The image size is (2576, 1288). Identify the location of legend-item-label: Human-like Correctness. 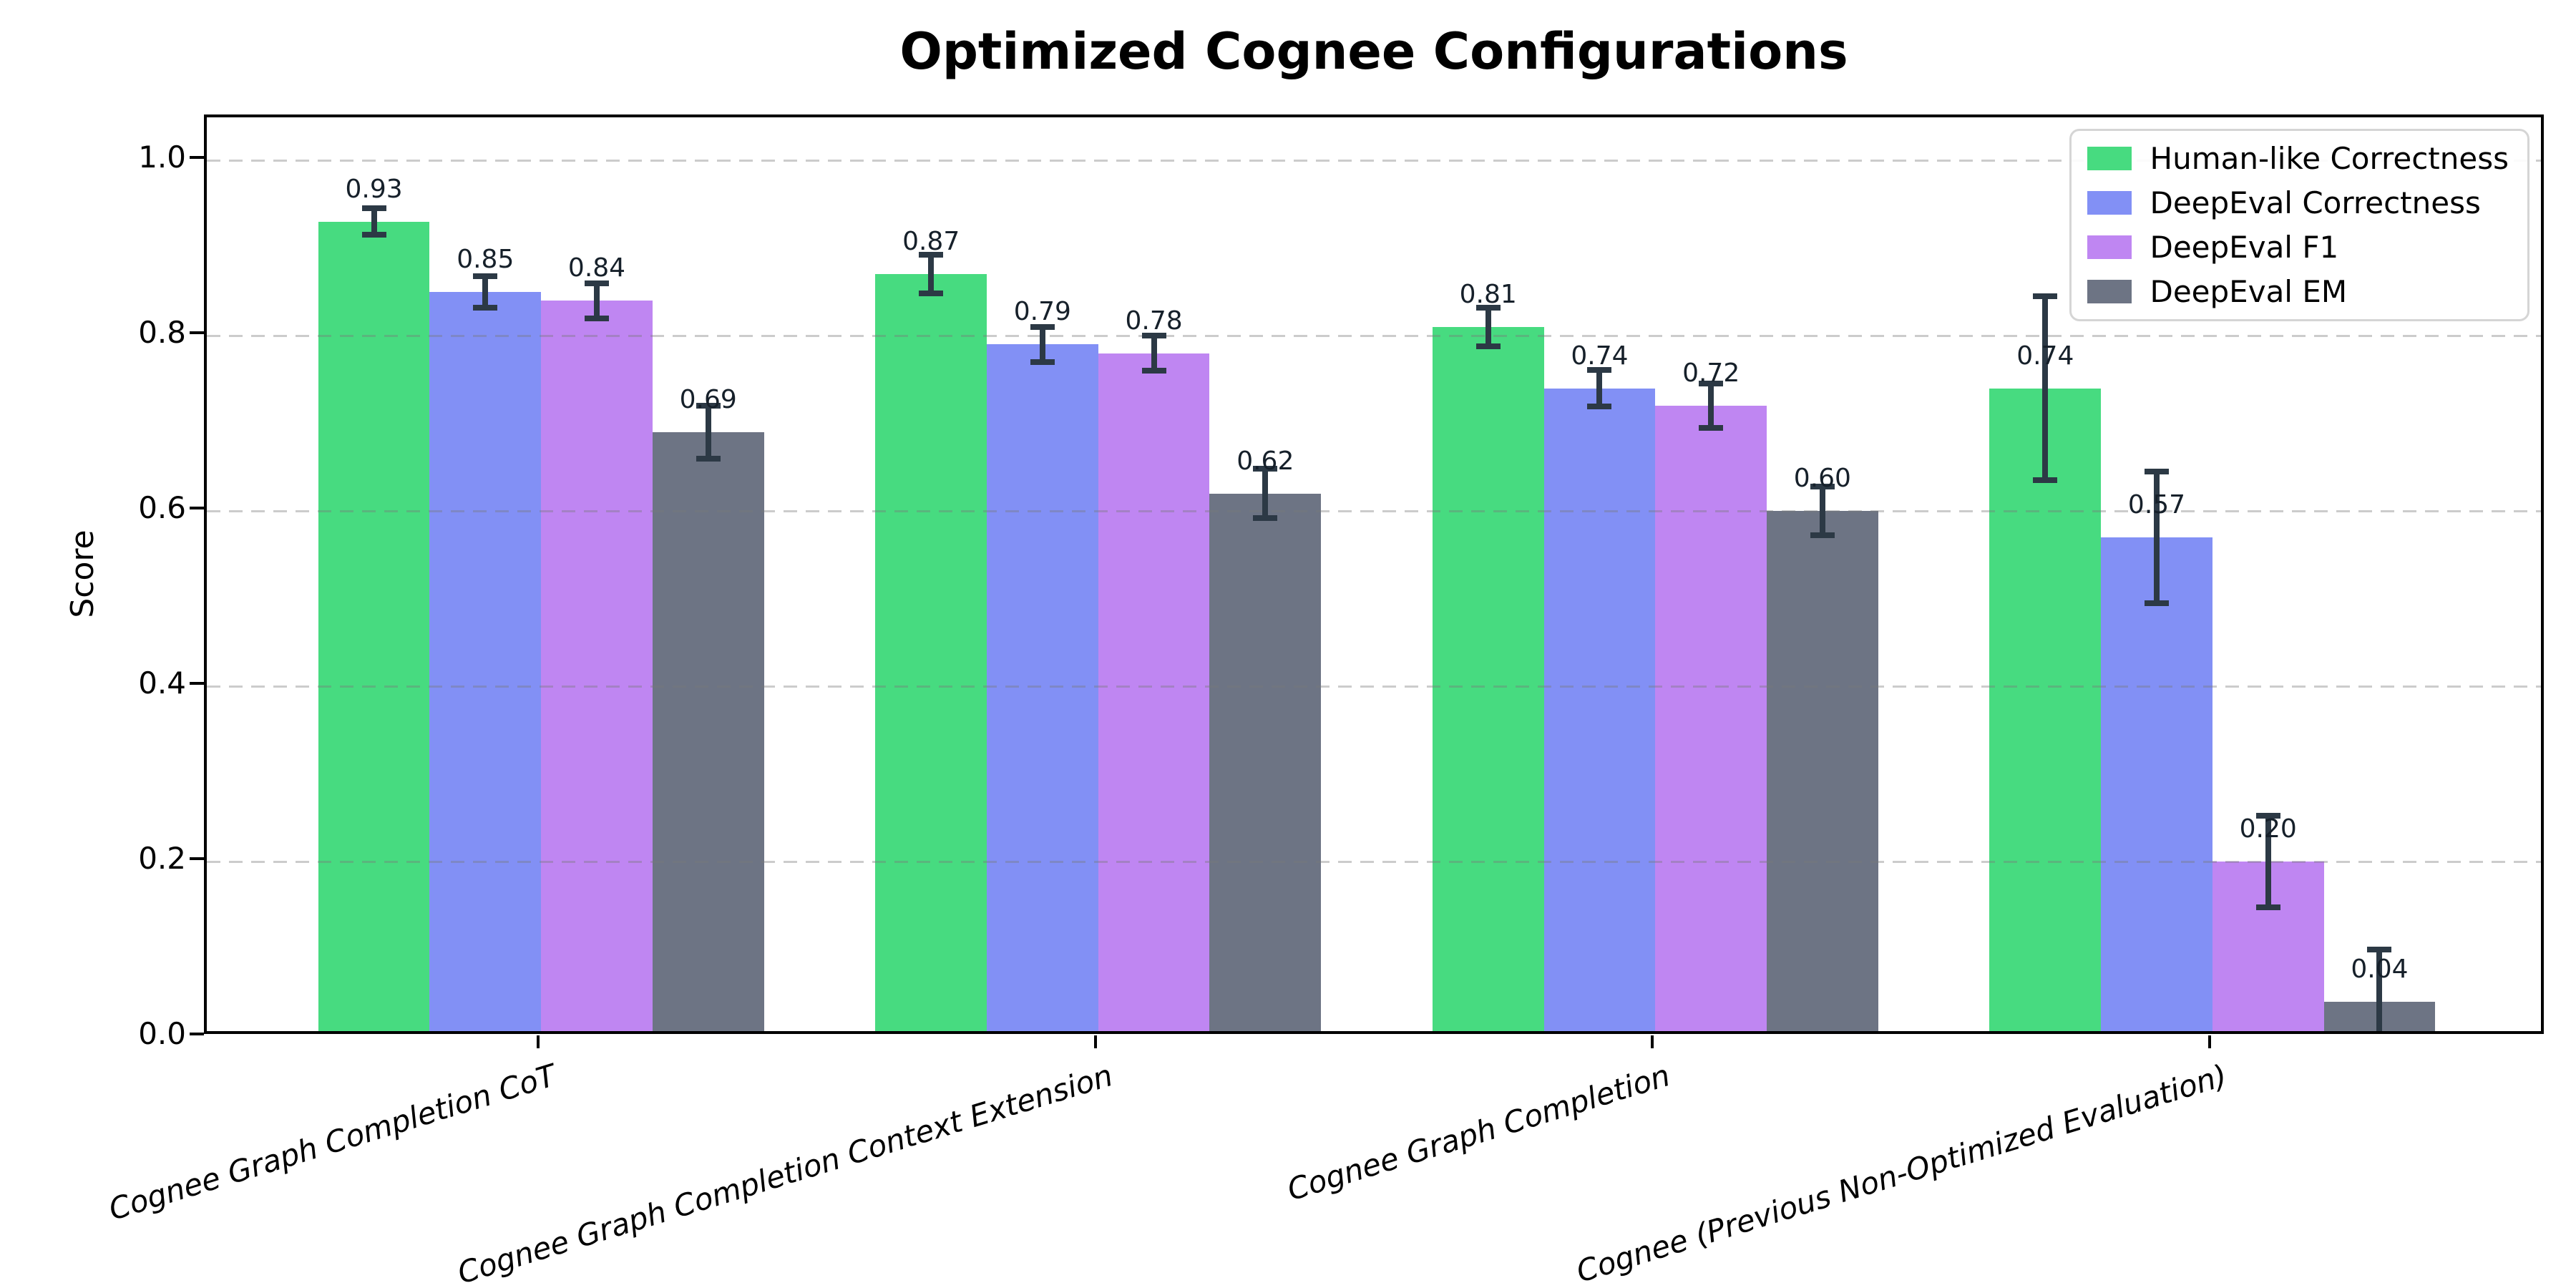
(2329, 158).